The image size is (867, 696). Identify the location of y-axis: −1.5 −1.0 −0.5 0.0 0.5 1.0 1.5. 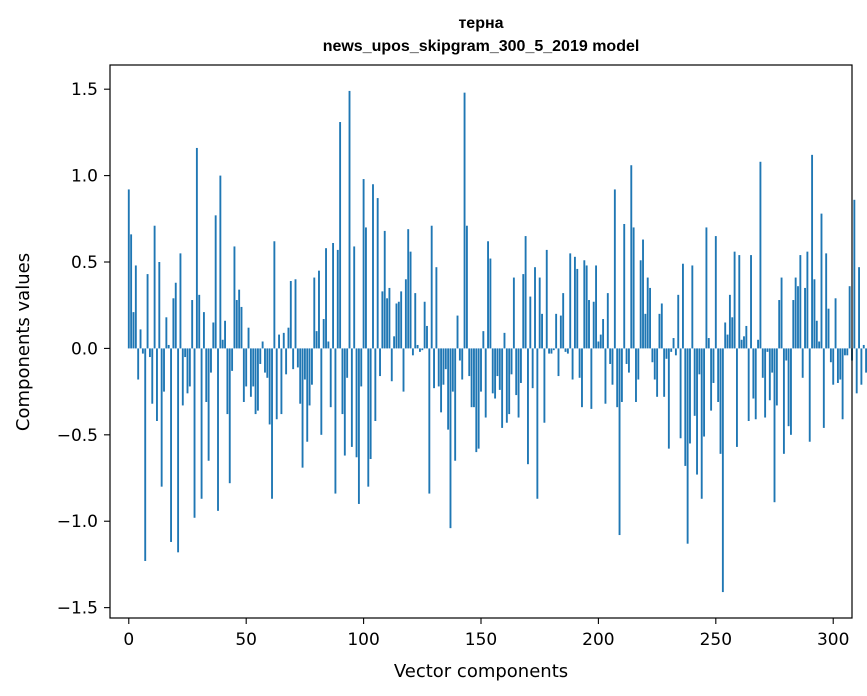
(83, 349).